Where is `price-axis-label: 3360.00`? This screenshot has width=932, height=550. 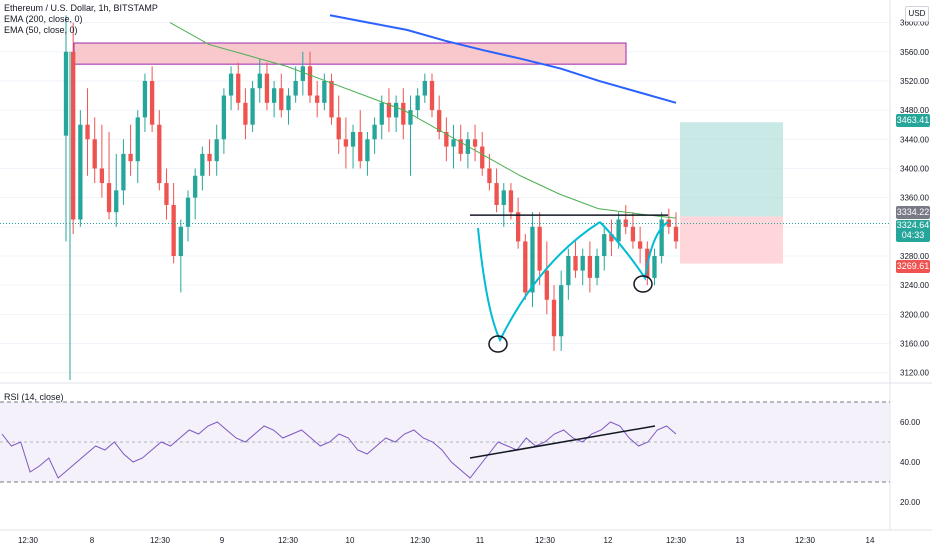 price-axis-label: 3360.00 is located at coordinates (914, 198).